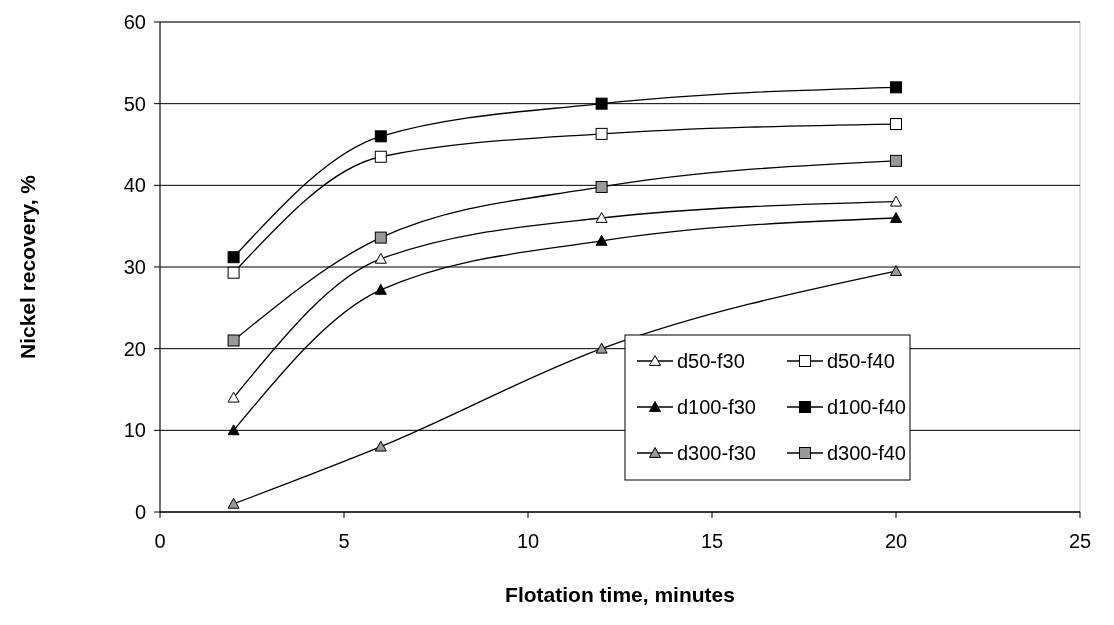  What do you see at coordinates (344, 541) in the screenshot?
I see `x-tick-label: 5` at bounding box center [344, 541].